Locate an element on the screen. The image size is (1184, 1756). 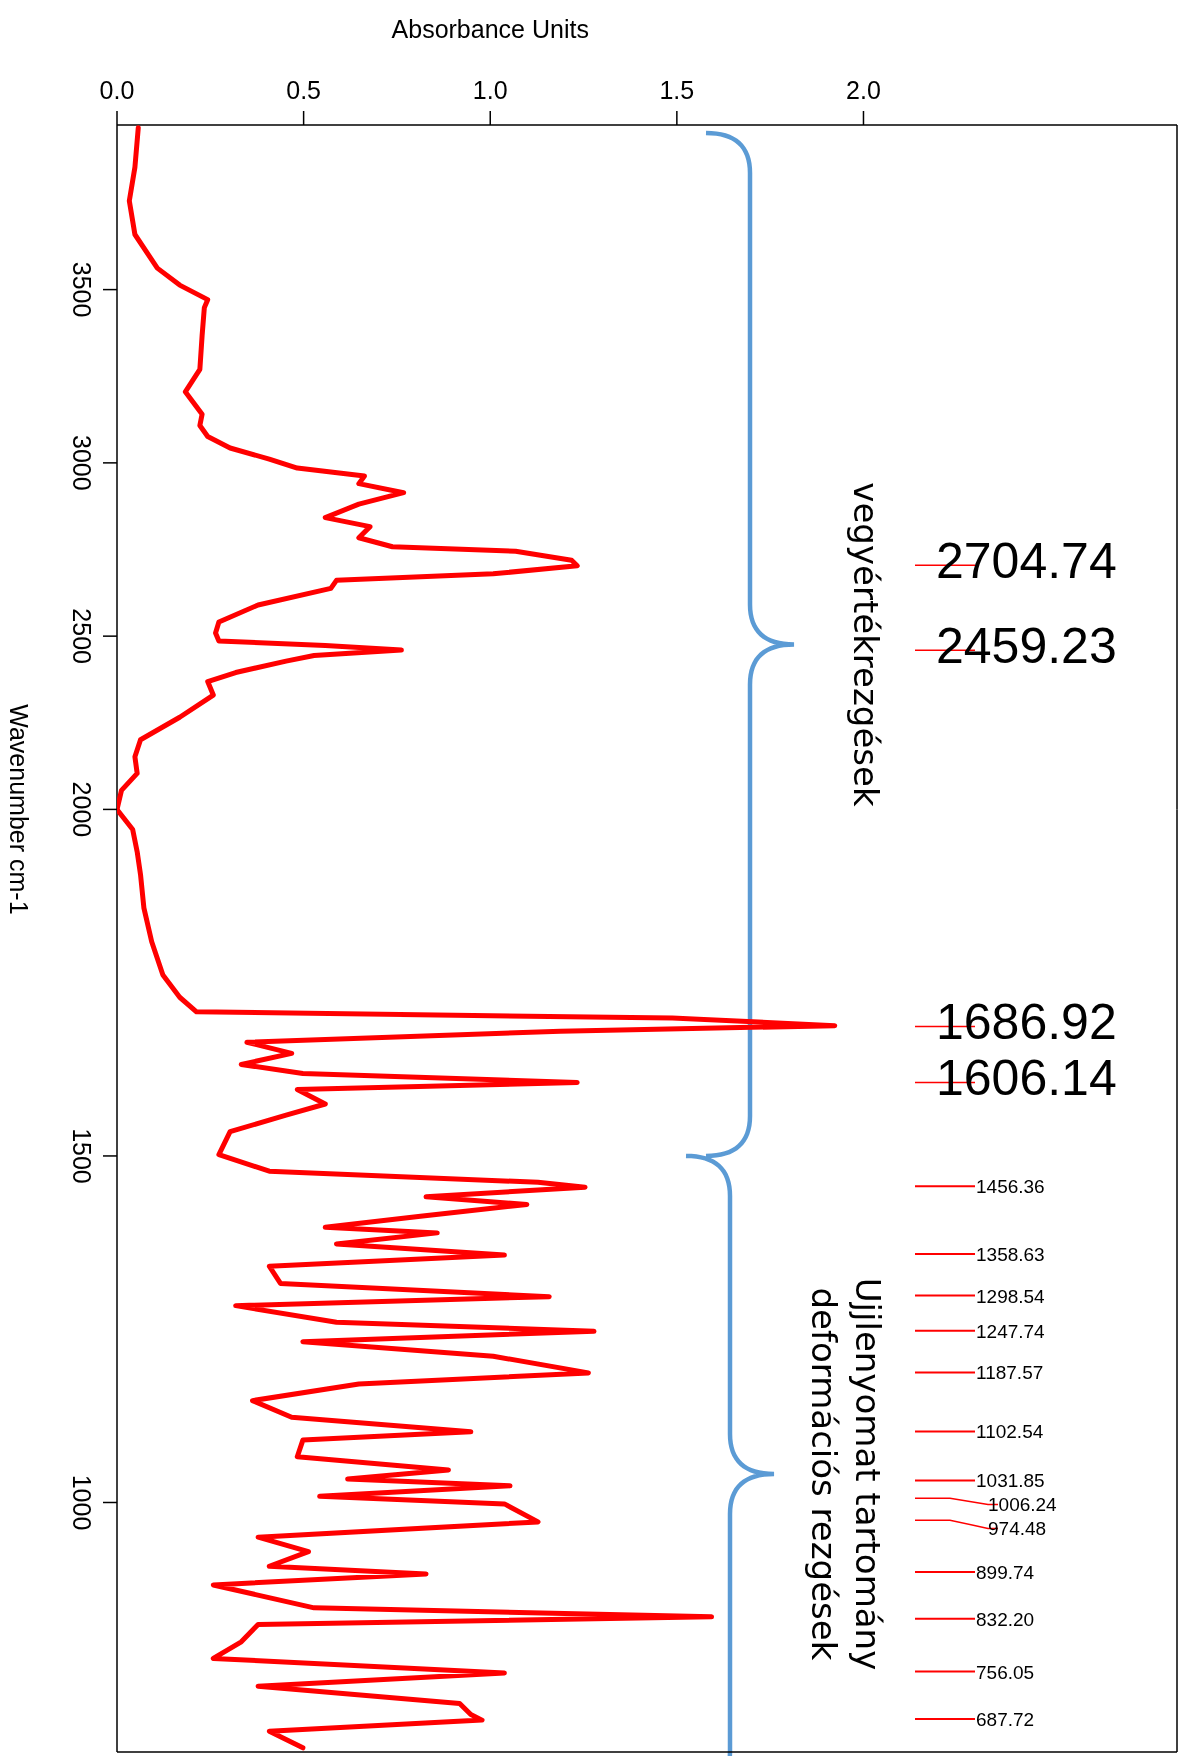
y-tick-label: 2500 is located at coordinates (82, 636).